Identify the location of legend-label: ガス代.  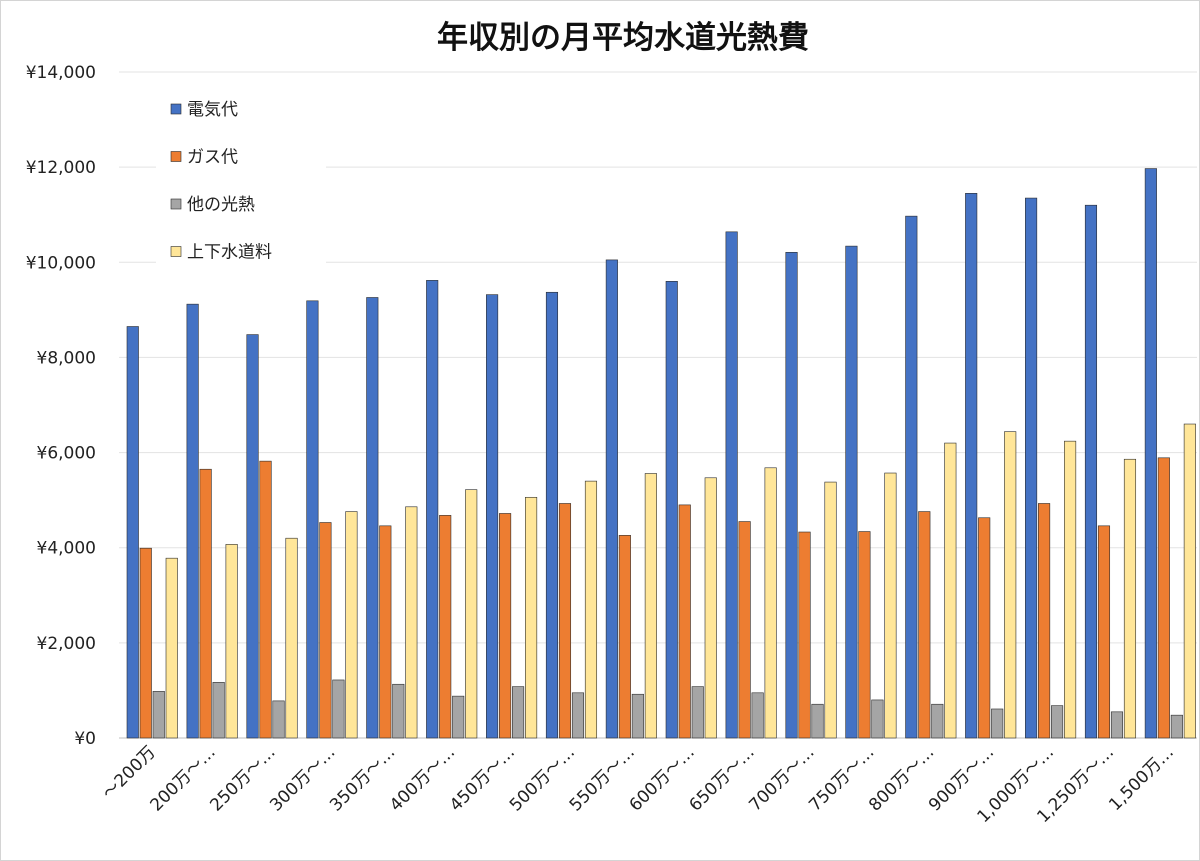
(212, 158).